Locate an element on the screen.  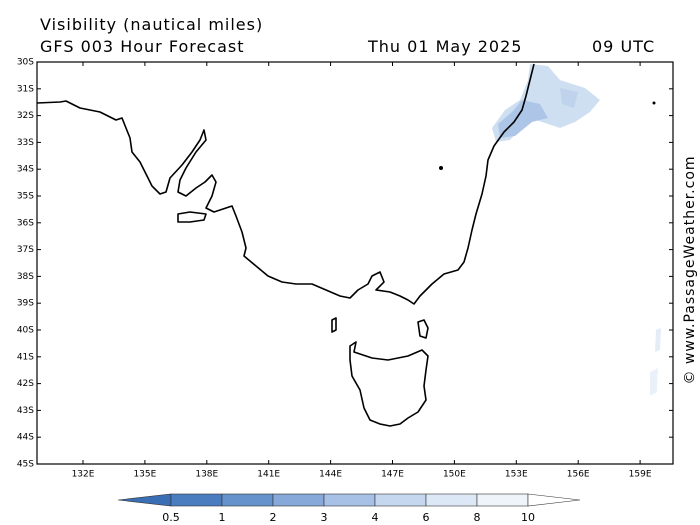
lat-label: 33S is located at coordinates (25, 143).